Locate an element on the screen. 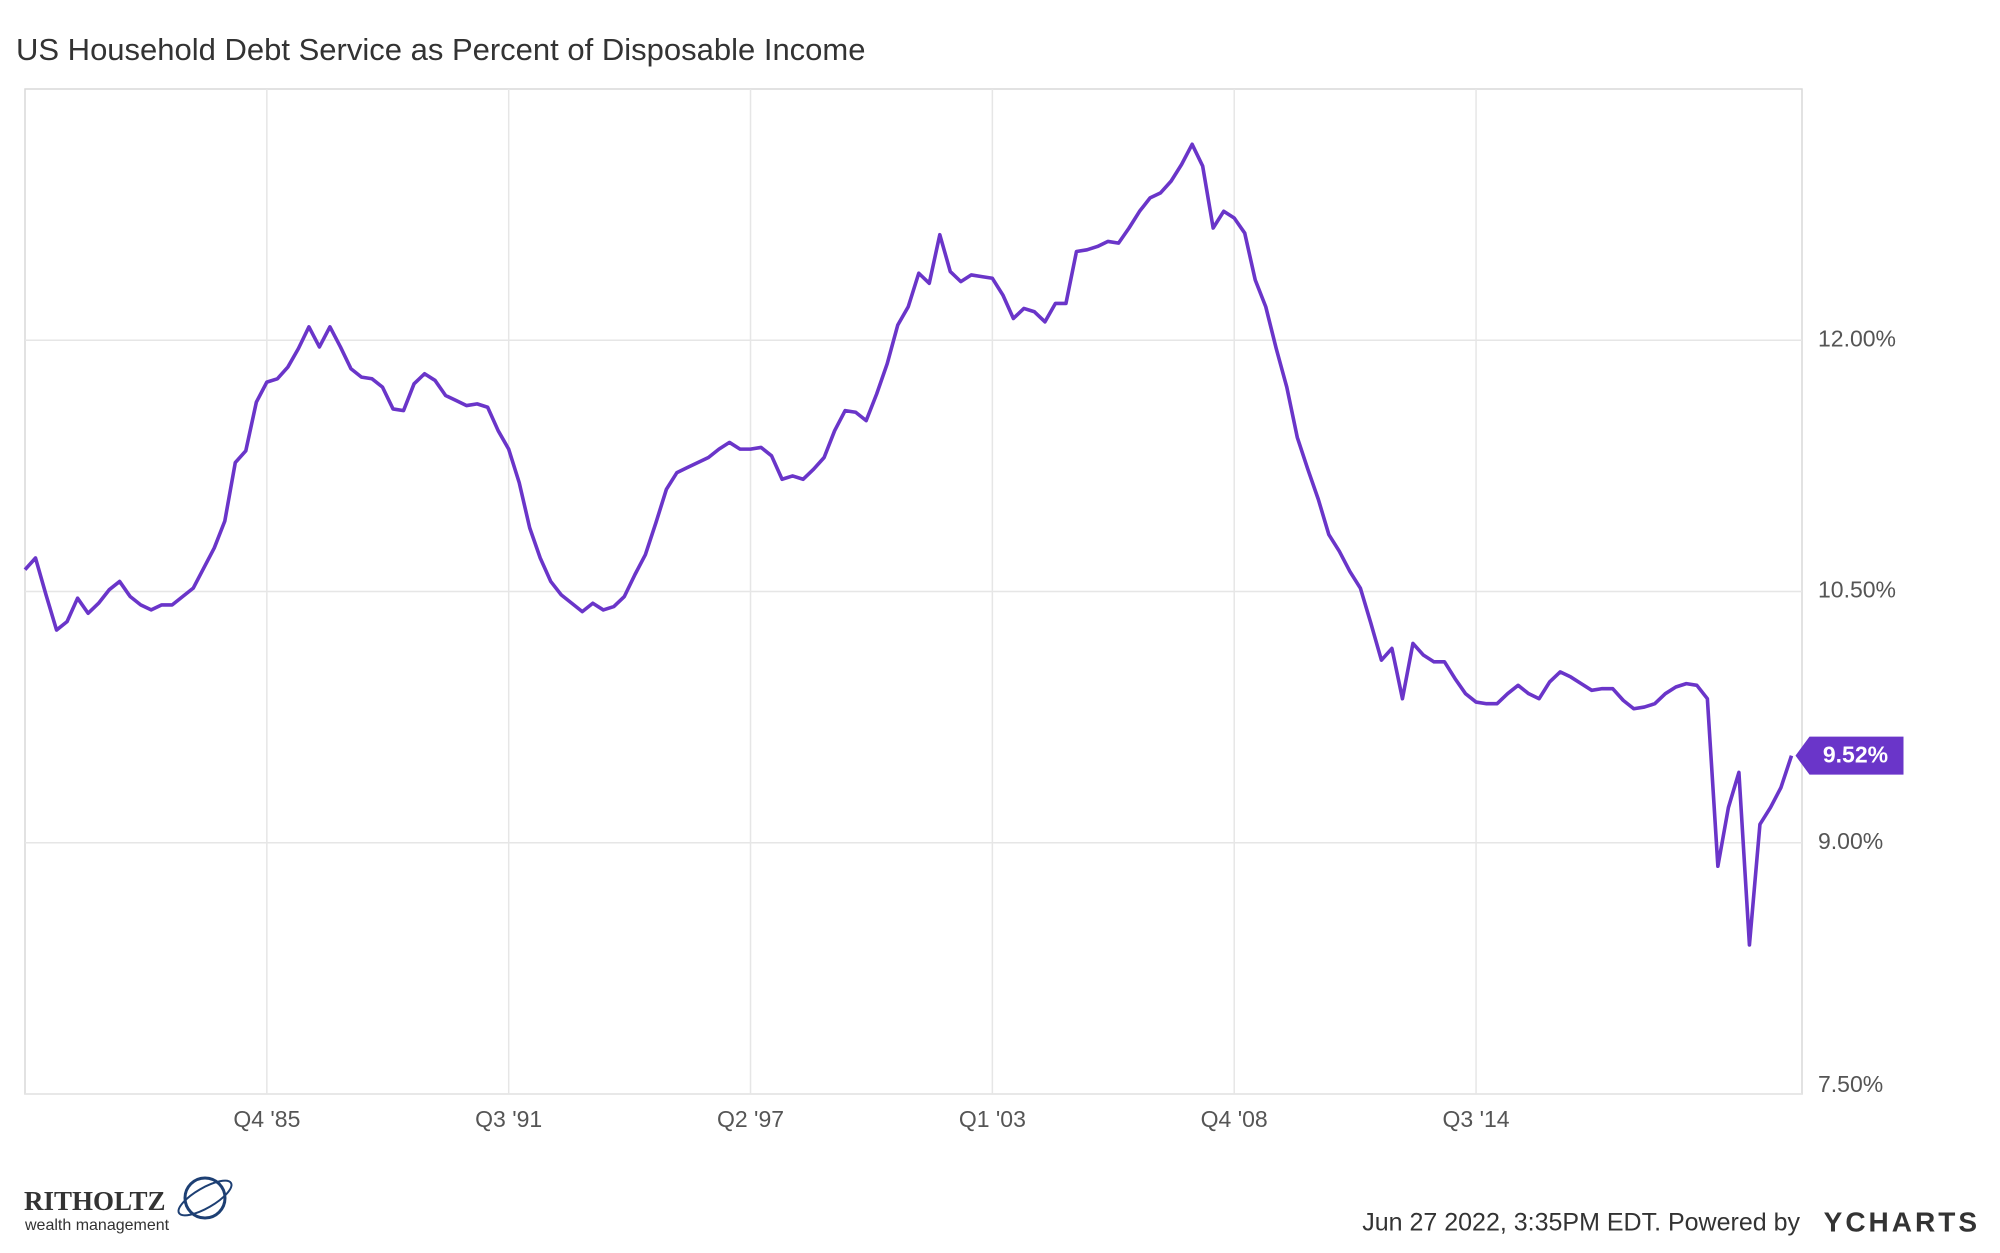  x-tick-label: Q4 '85 is located at coordinates (266, 1119).